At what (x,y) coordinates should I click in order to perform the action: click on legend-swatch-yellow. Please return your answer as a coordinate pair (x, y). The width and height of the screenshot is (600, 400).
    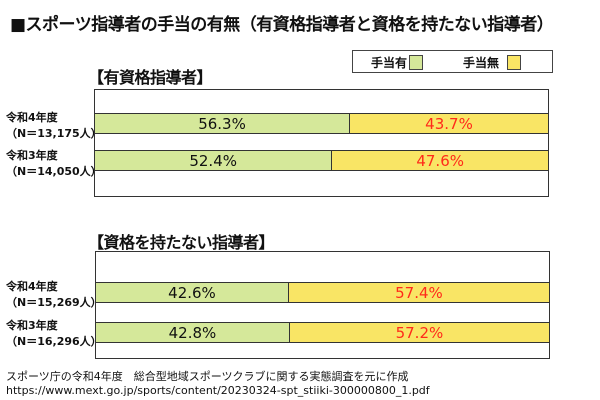
    Looking at the image, I should click on (514, 62).